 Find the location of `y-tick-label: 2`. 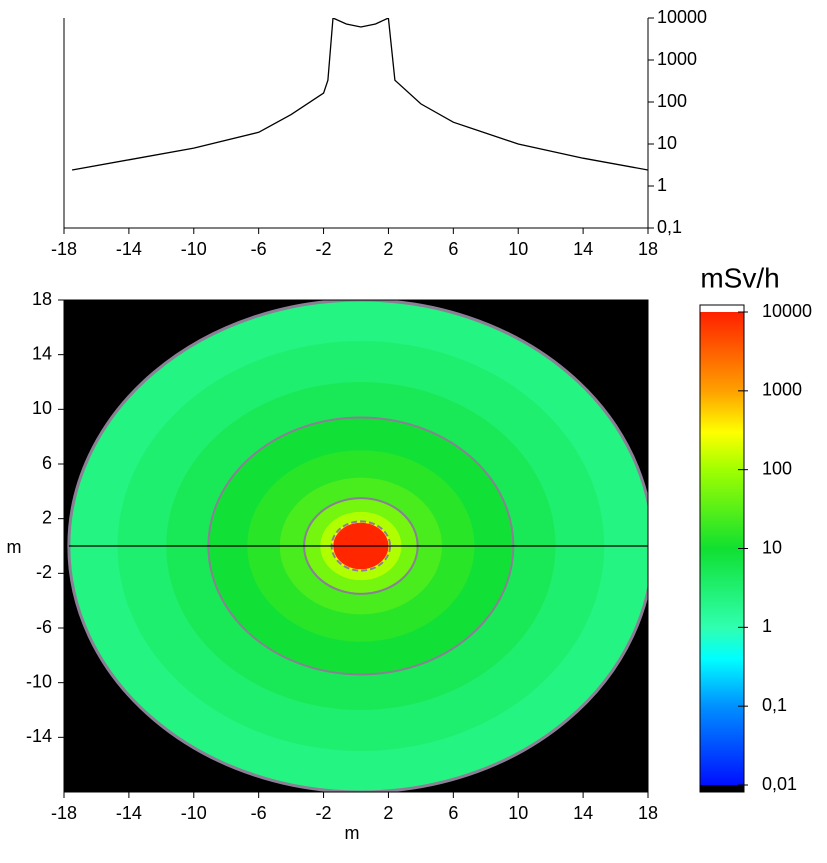

y-tick-label: 2 is located at coordinates (47, 517).